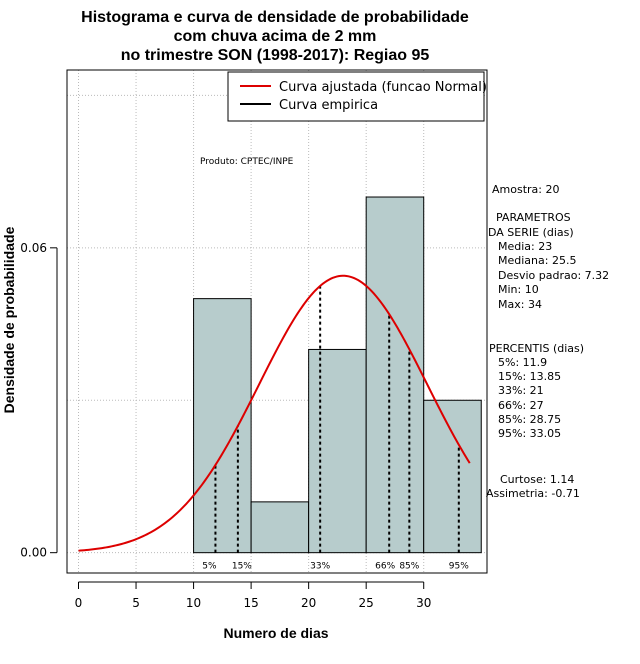 The image size is (640, 664). What do you see at coordinates (536, 348) in the screenshot?
I see `stat-percentis-header: PERCENTIS (dias)` at bounding box center [536, 348].